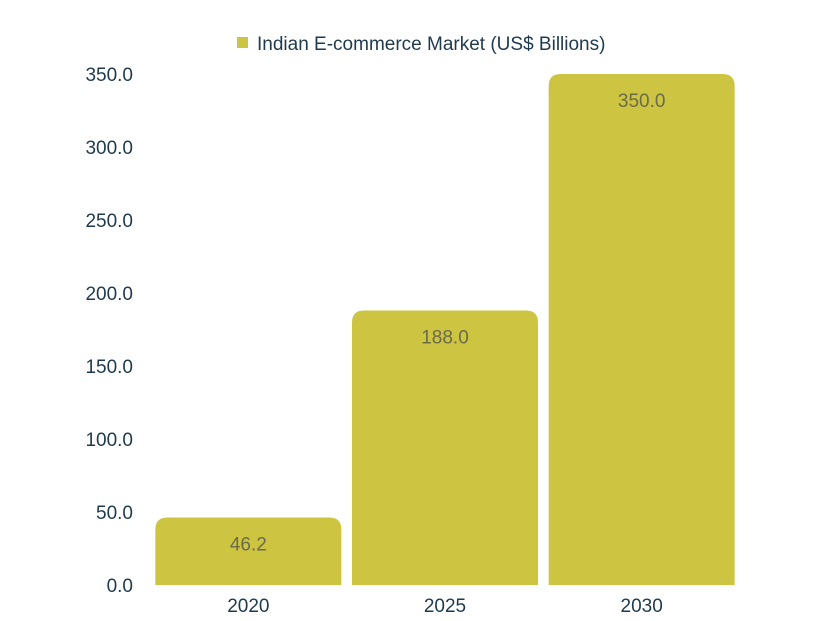 Image resolution: width=826 pixels, height=621 pixels. Describe the element at coordinates (445, 338) in the screenshot. I see `data-label-2025: 188.0` at that location.